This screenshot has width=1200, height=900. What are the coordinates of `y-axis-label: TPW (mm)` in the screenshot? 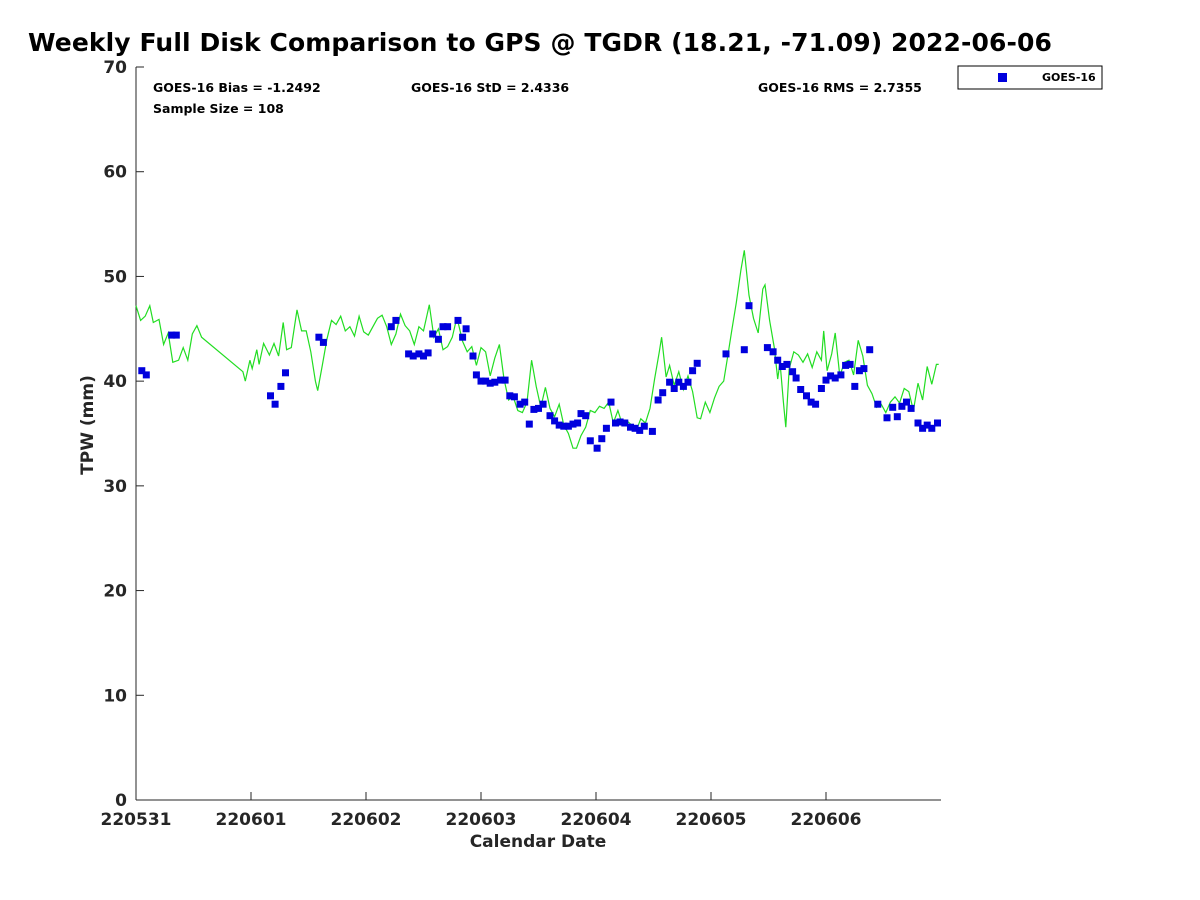 It's located at (88, 425).